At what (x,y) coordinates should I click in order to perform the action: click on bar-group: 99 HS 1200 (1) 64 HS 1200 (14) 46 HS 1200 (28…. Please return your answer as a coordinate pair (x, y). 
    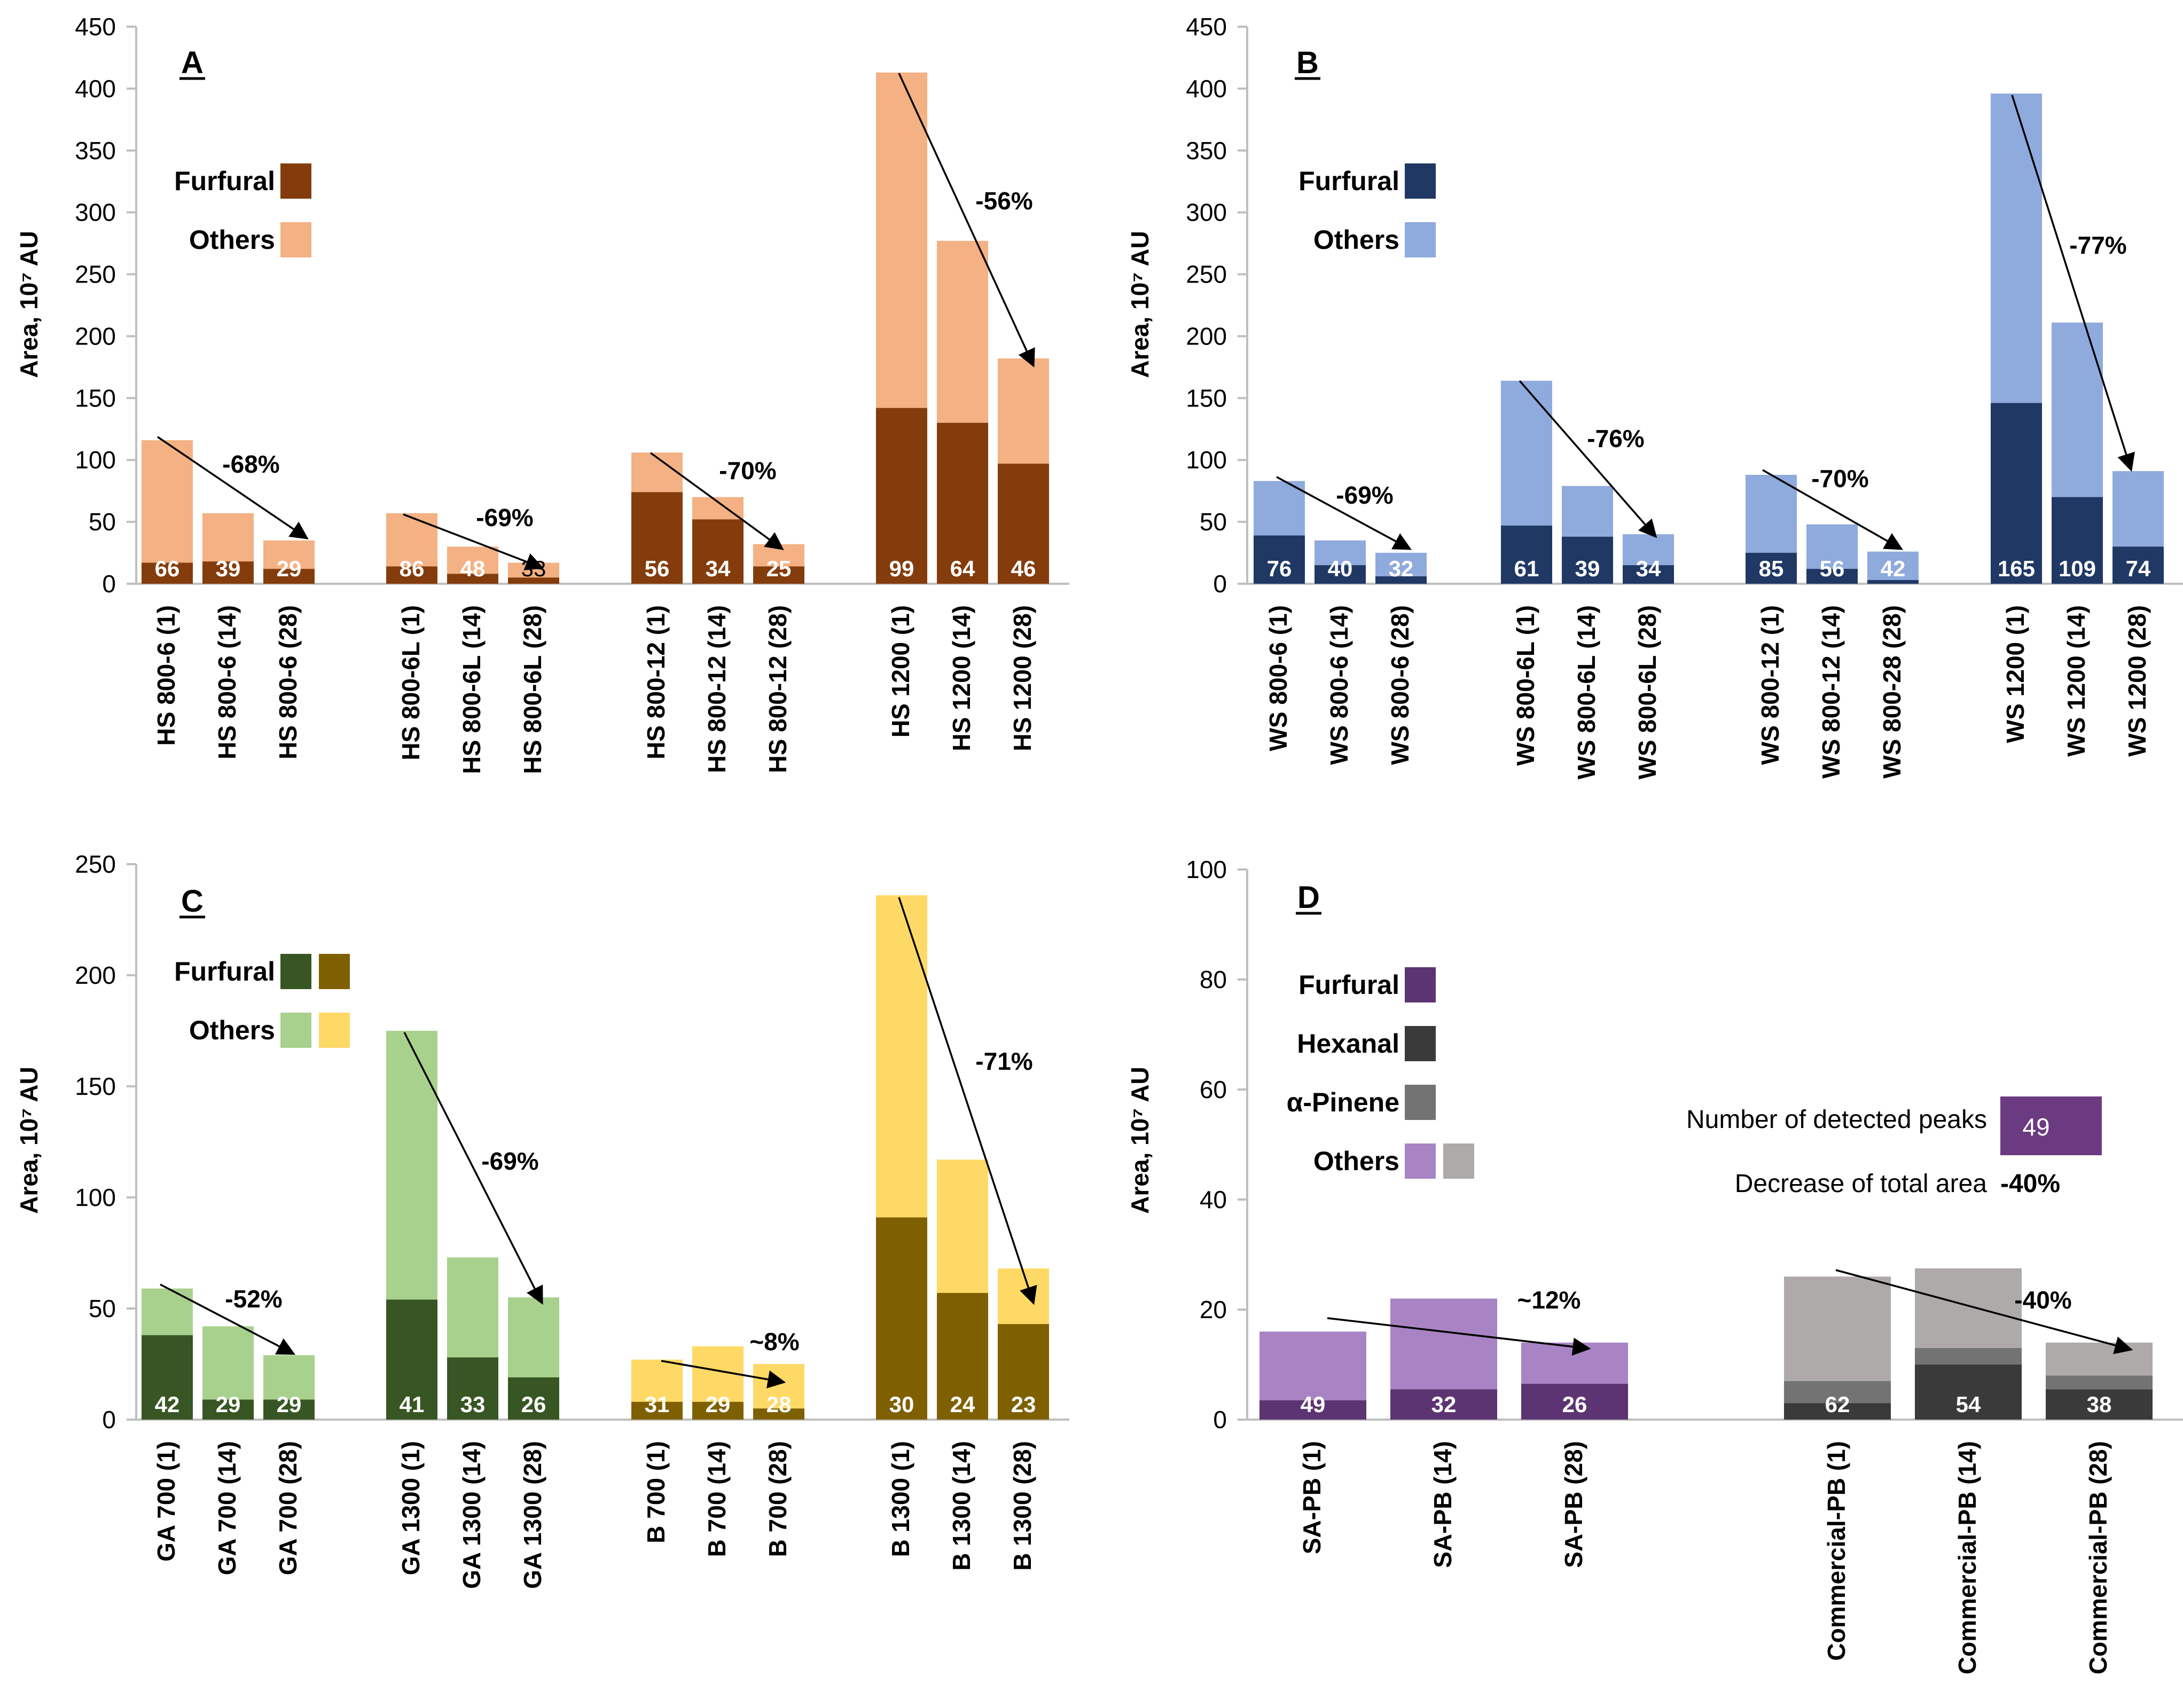
    Looking at the image, I should click on (962, 411).